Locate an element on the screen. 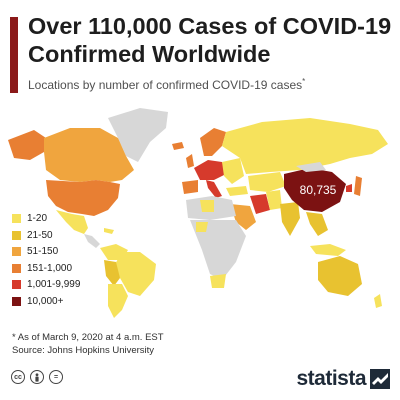  legend-label: 21-50 is located at coordinates (40, 235).